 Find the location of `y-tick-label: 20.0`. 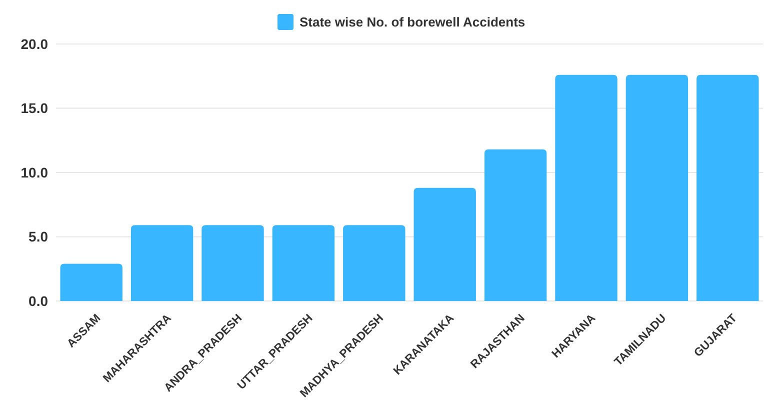

y-tick-label: 20.0 is located at coordinates (34, 44).